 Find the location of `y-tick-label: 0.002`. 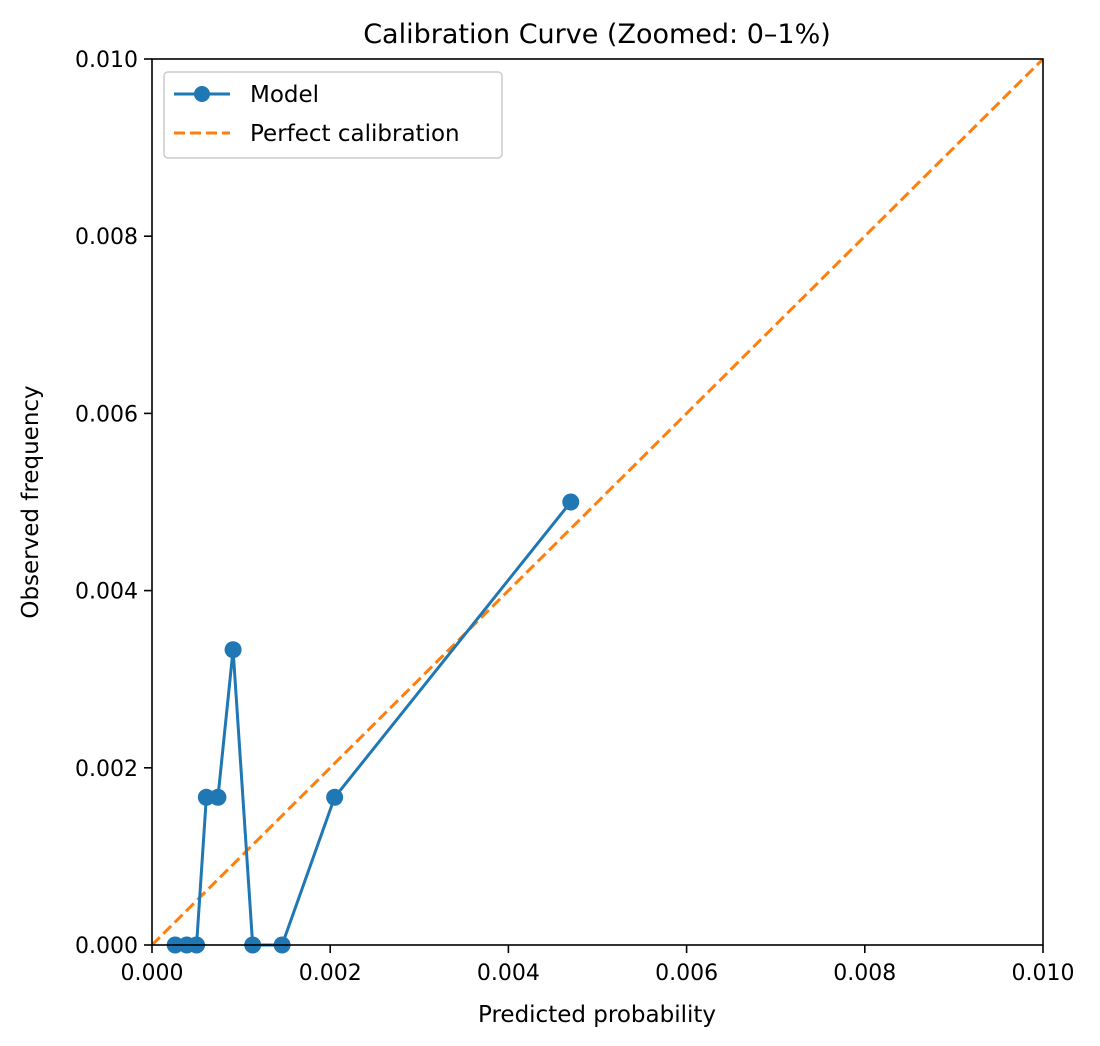

y-tick-label: 0.002 is located at coordinates (106, 769).